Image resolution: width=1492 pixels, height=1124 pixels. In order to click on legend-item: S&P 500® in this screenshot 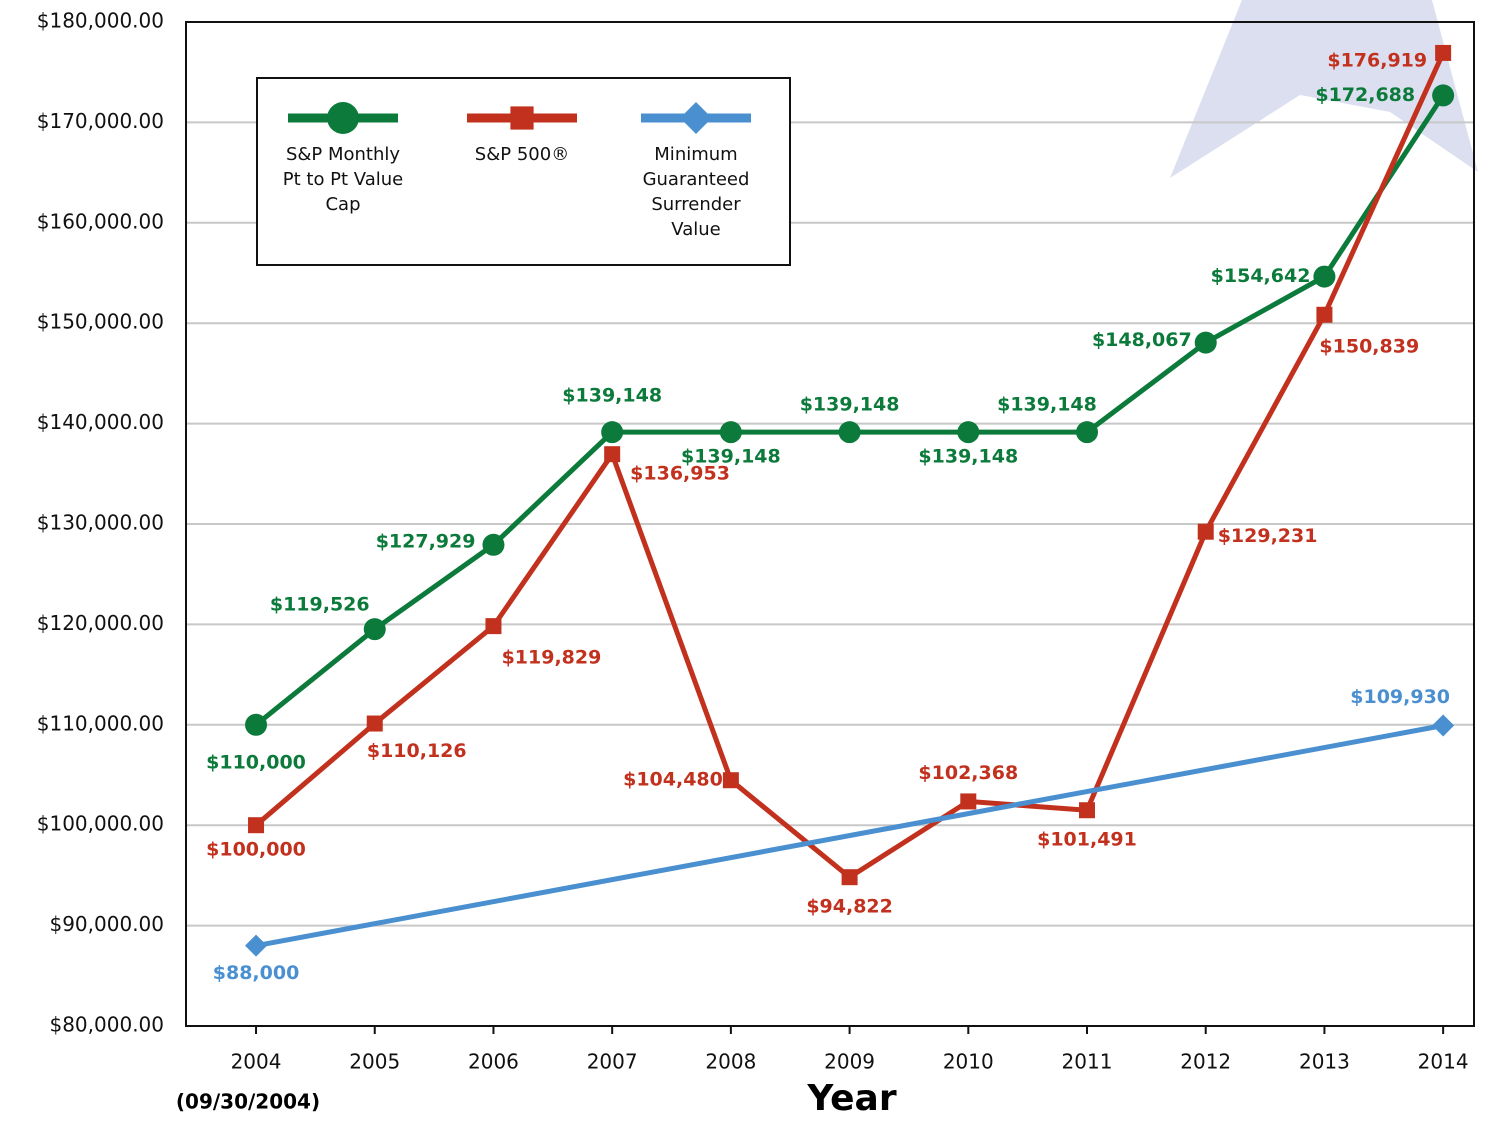, I will do `click(522, 154)`.